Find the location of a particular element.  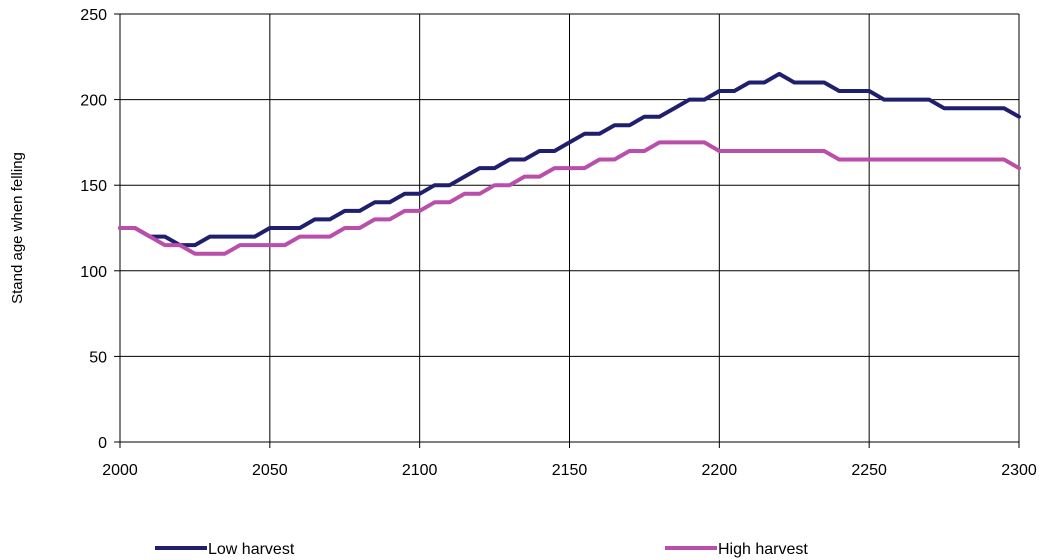

y-tick-label: 200 is located at coordinates (93, 101).